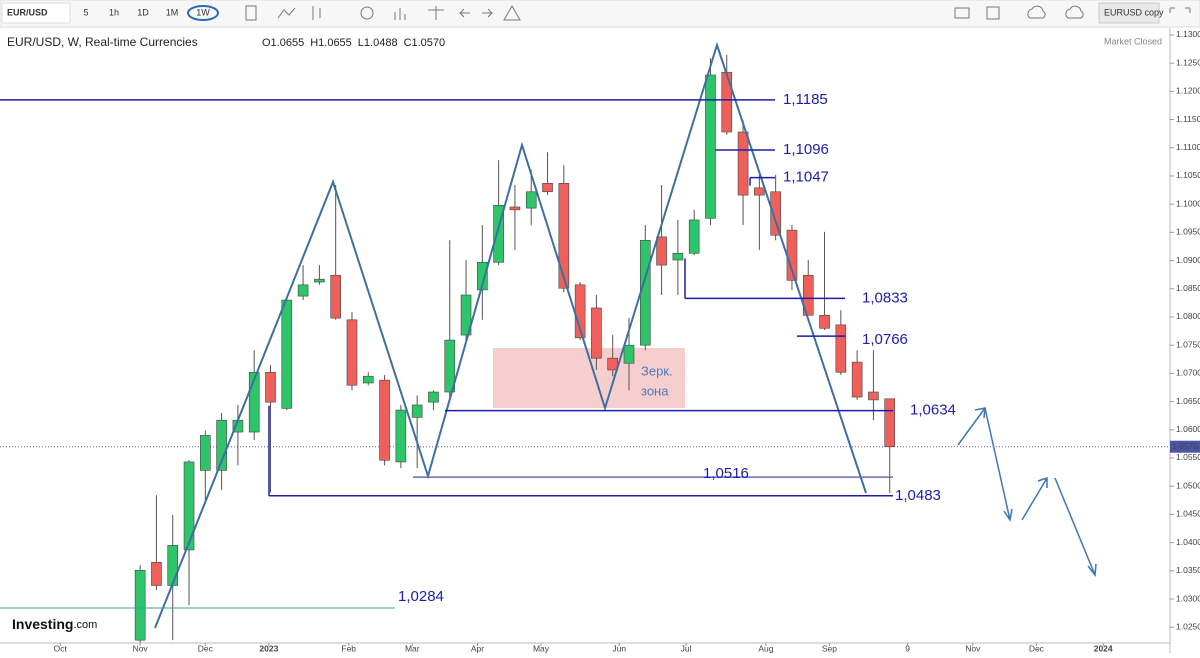 The image size is (1200, 658). What do you see at coordinates (805, 99) in the screenshot?
I see `level-label: 1,1185` at bounding box center [805, 99].